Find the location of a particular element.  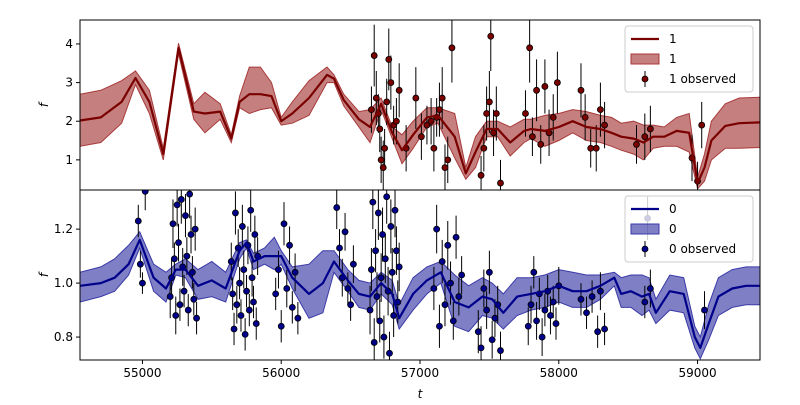

y-tick-label: 4 is located at coordinates (69, 44).